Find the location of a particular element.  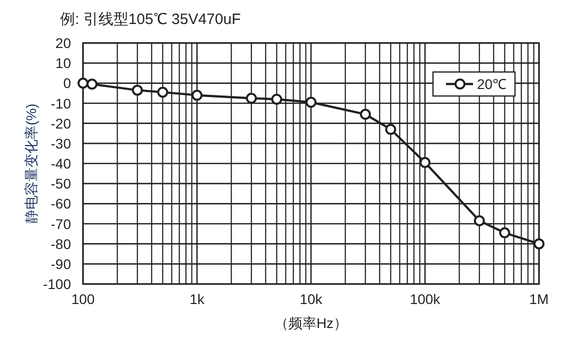

x-axis-title: （频率Hz） is located at coordinates (311, 323).